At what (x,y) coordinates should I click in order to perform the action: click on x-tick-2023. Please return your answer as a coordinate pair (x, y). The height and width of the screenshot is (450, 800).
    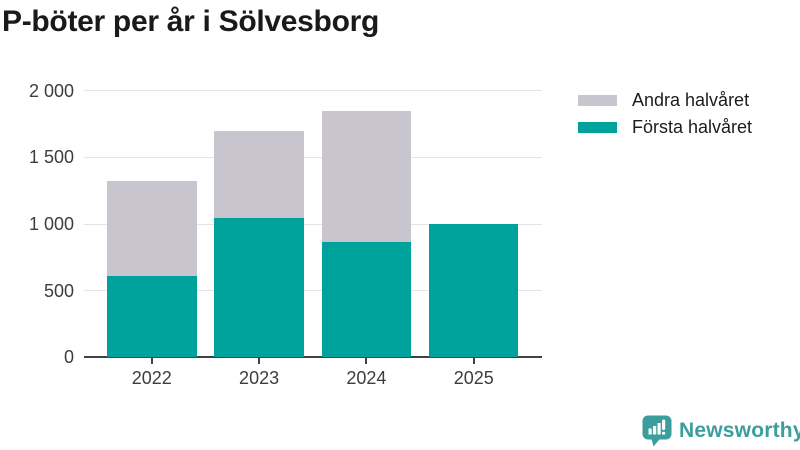
    Looking at the image, I should click on (259, 361).